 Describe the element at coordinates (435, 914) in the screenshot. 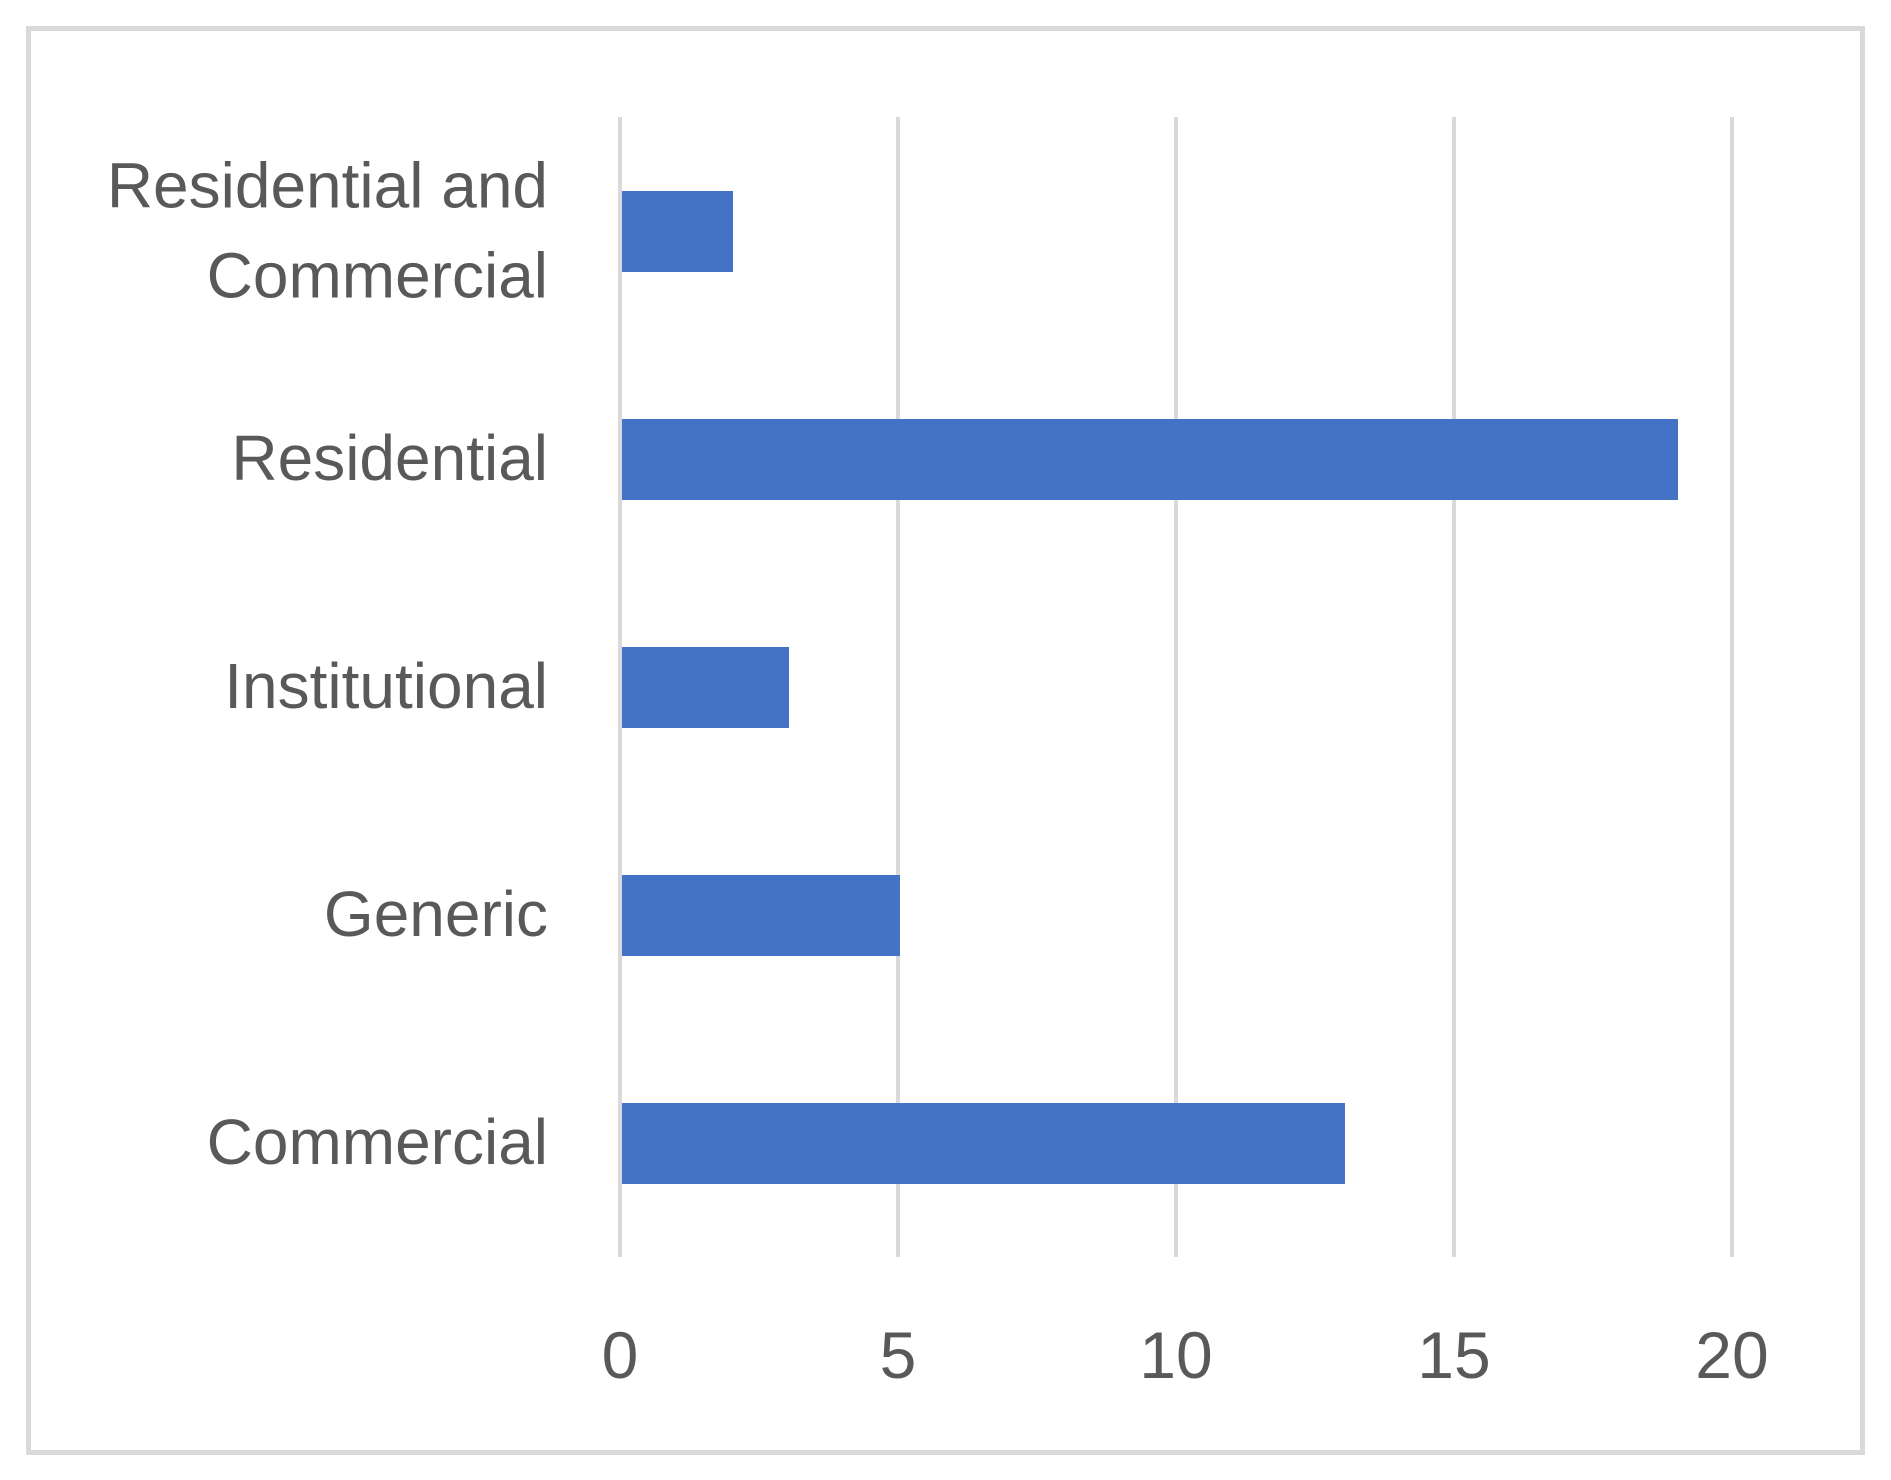

I see `category-label-generic: Generic` at that location.